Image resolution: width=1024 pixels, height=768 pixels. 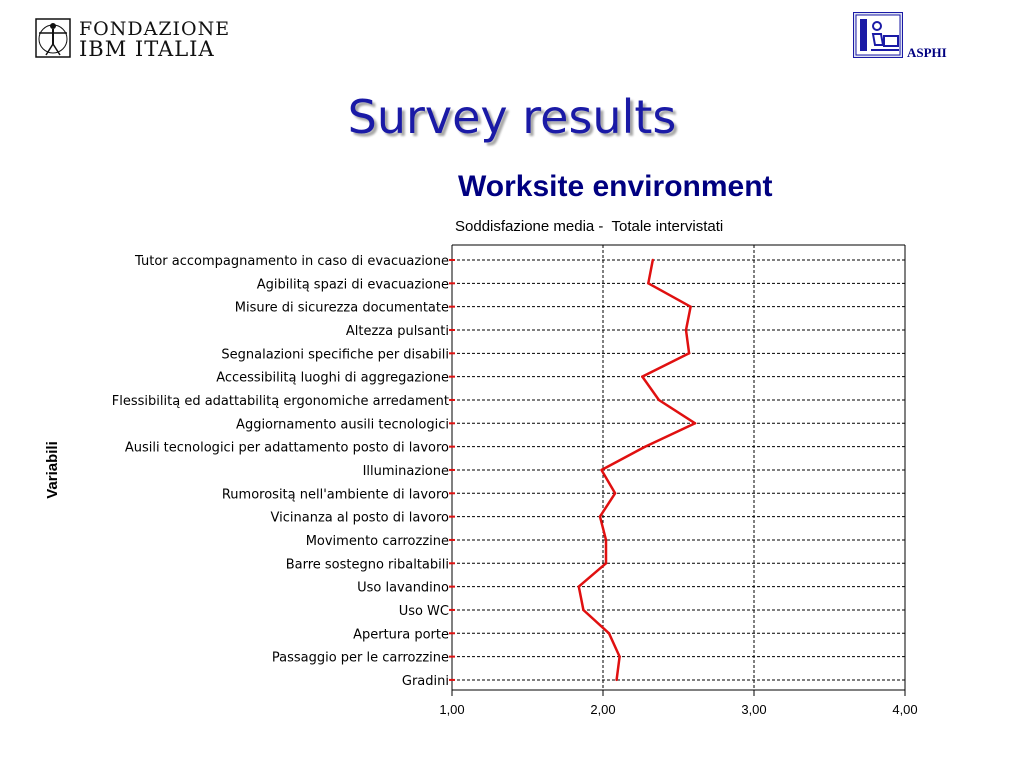 What do you see at coordinates (406, 471) in the screenshot?
I see `category-label: Illuminazione` at bounding box center [406, 471].